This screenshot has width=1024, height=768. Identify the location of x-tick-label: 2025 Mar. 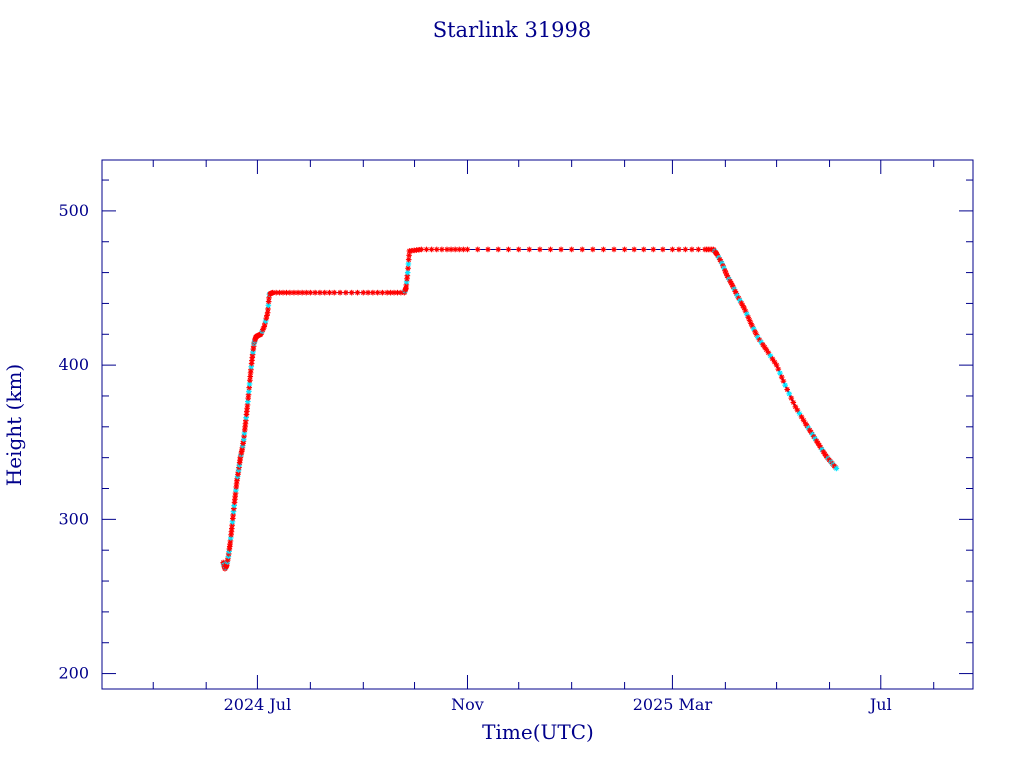
(673, 704).